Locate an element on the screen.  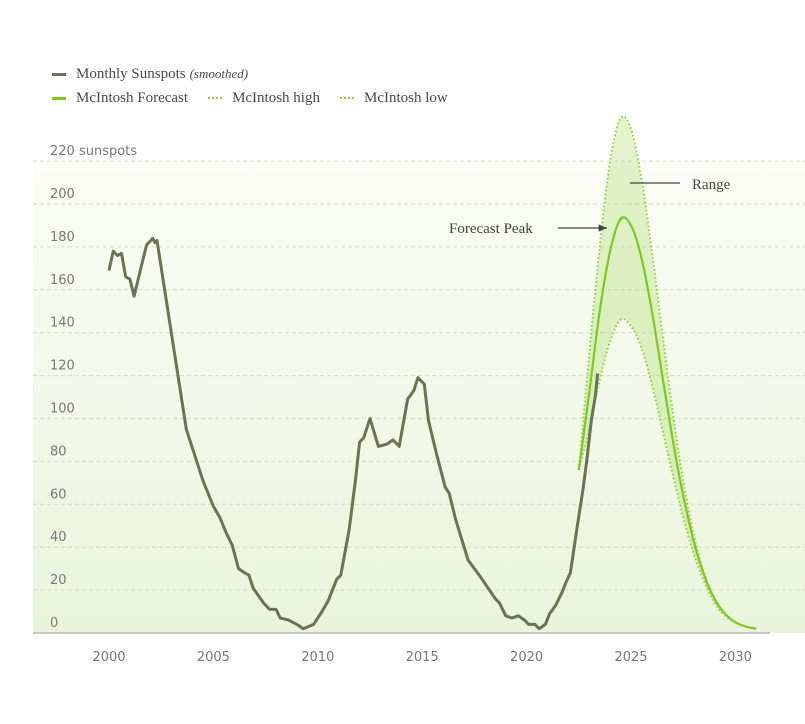
legend-item-low: McIntosh low is located at coordinates (393, 98).